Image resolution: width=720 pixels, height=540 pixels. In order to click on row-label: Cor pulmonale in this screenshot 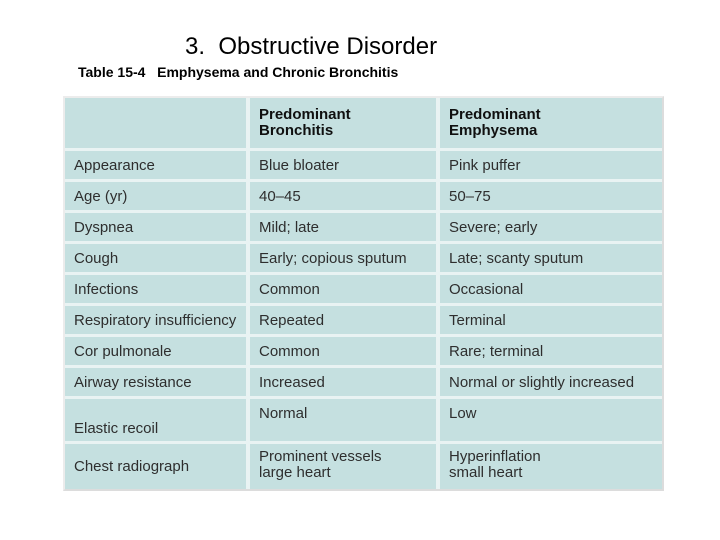, I will do `click(155, 351)`.